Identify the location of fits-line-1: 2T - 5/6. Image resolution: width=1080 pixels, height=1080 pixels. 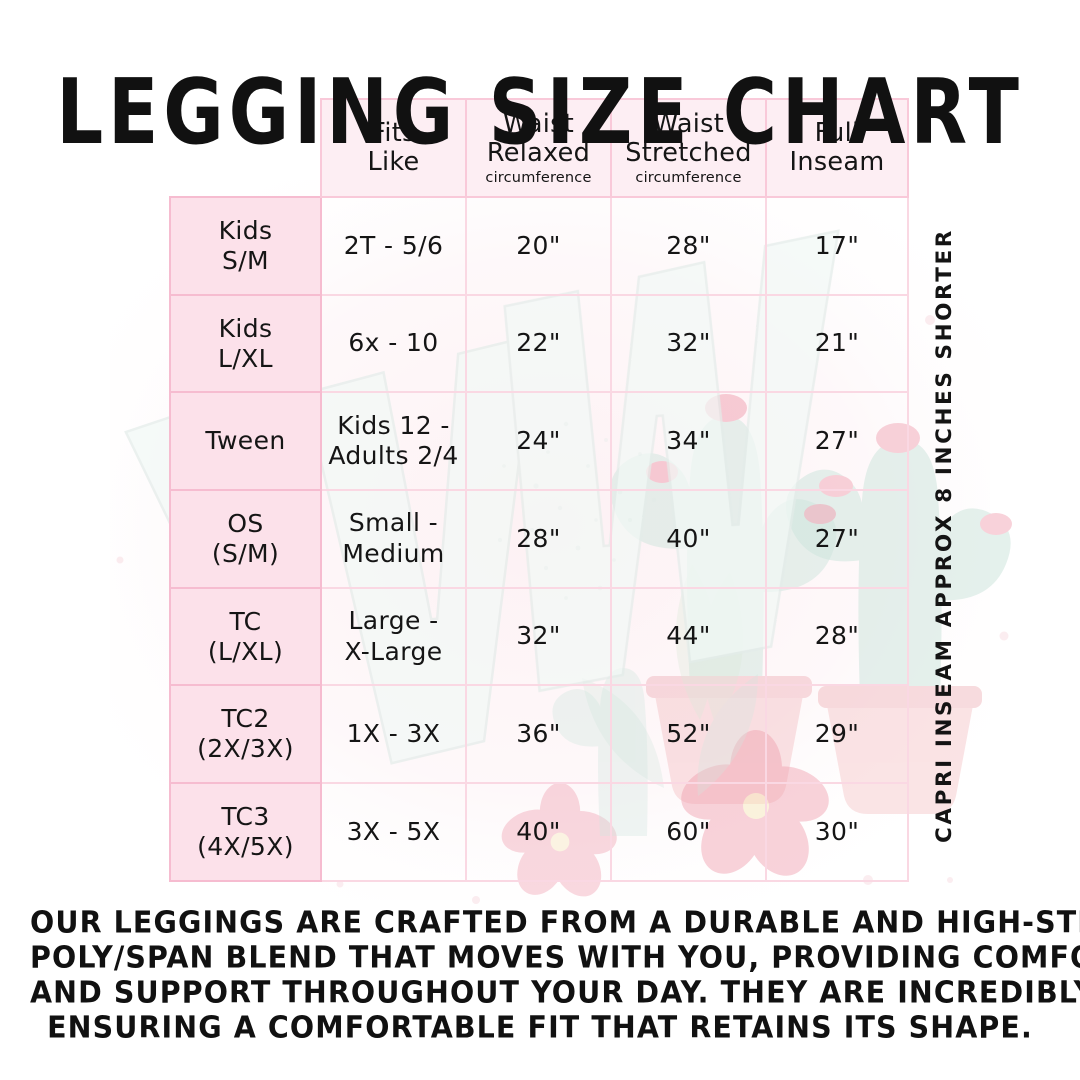
(393, 245).